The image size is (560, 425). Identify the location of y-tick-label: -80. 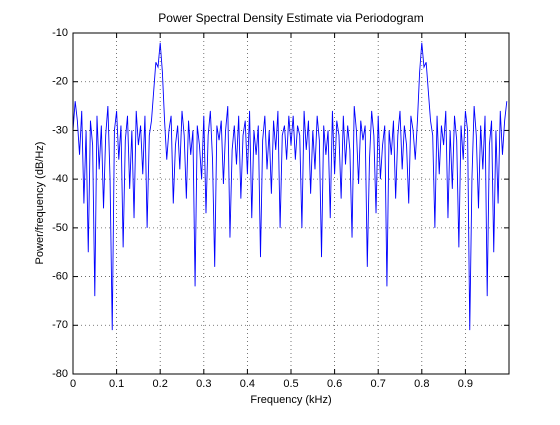
(60, 374).